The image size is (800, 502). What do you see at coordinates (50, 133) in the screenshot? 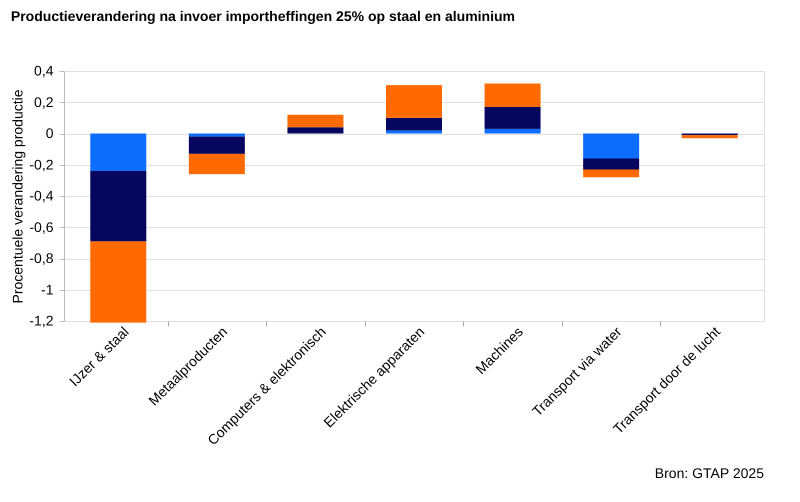
I see `y-tick-label: 0` at bounding box center [50, 133].